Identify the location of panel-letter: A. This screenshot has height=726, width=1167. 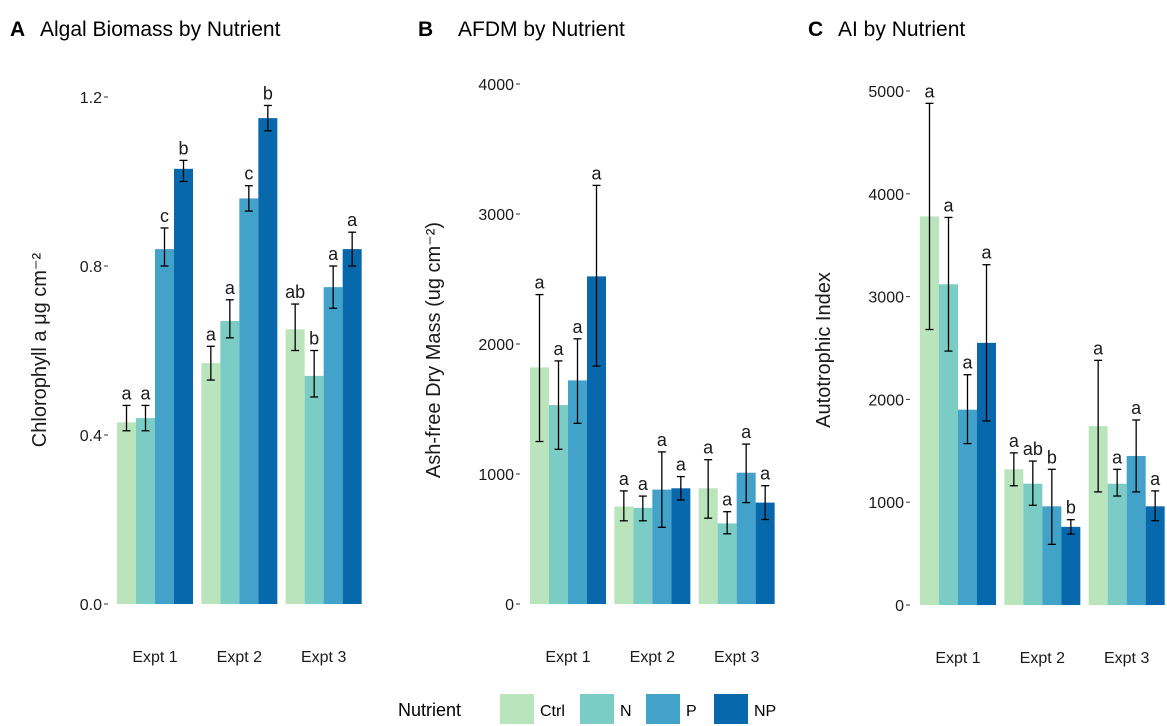
(17, 29).